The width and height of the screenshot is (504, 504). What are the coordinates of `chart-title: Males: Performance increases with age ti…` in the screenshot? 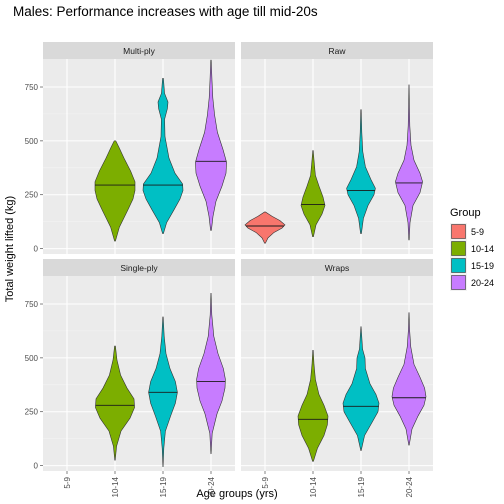 It's located at (165, 11).